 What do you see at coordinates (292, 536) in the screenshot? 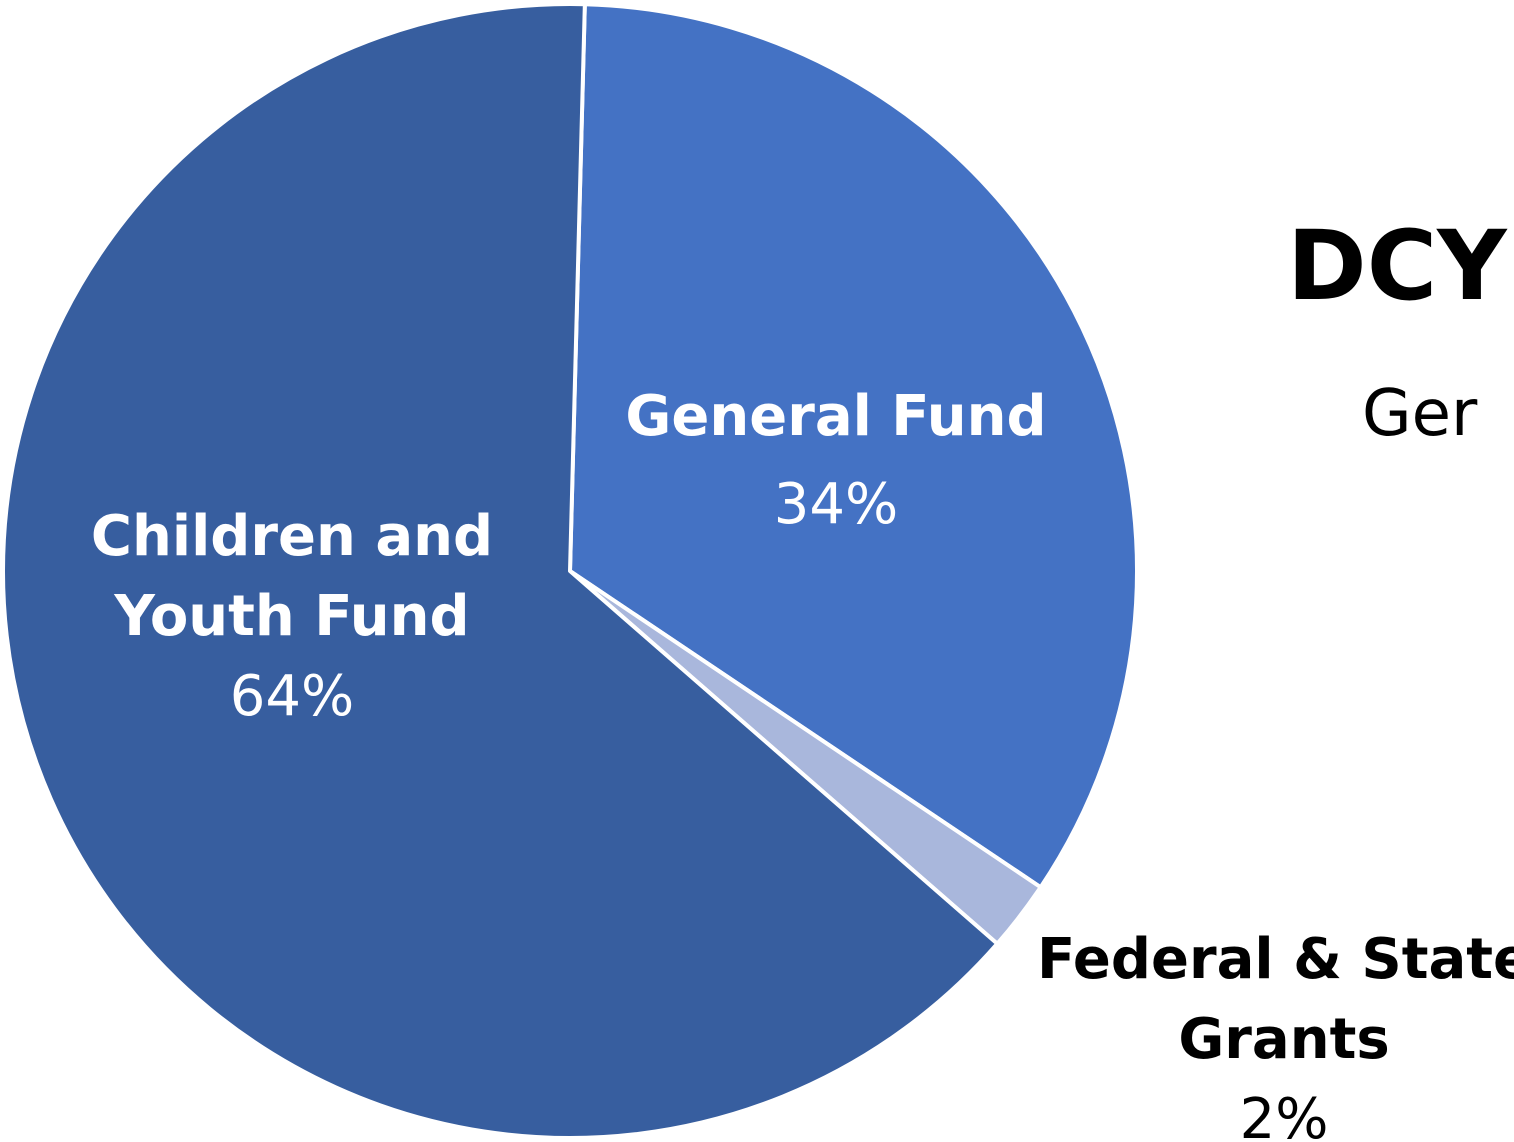
I see `slice-label-name-2-0: Children and` at bounding box center [292, 536].